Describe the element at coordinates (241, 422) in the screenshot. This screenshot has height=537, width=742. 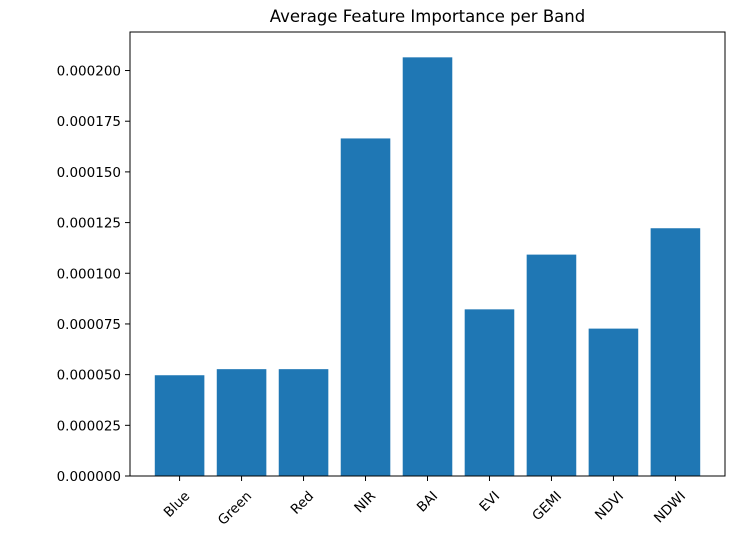
I see `bar-green` at that location.